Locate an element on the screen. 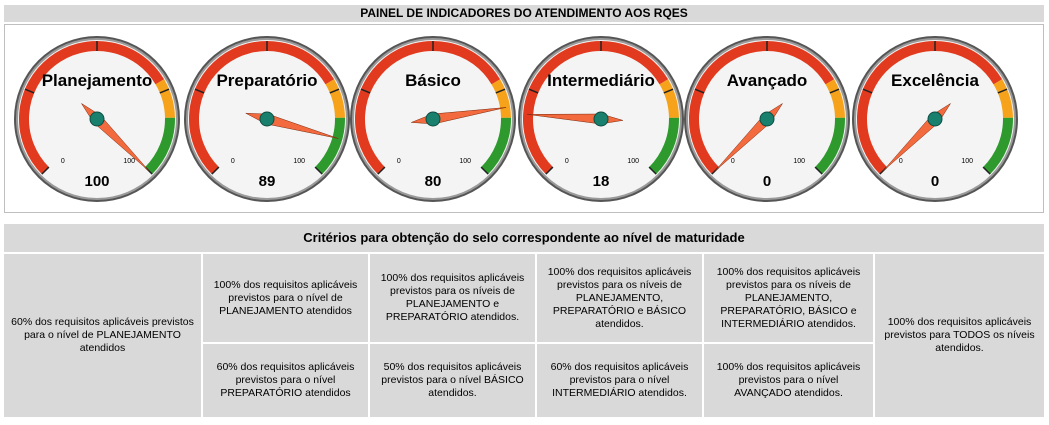  gauge-value: 100 is located at coordinates (96, 181).